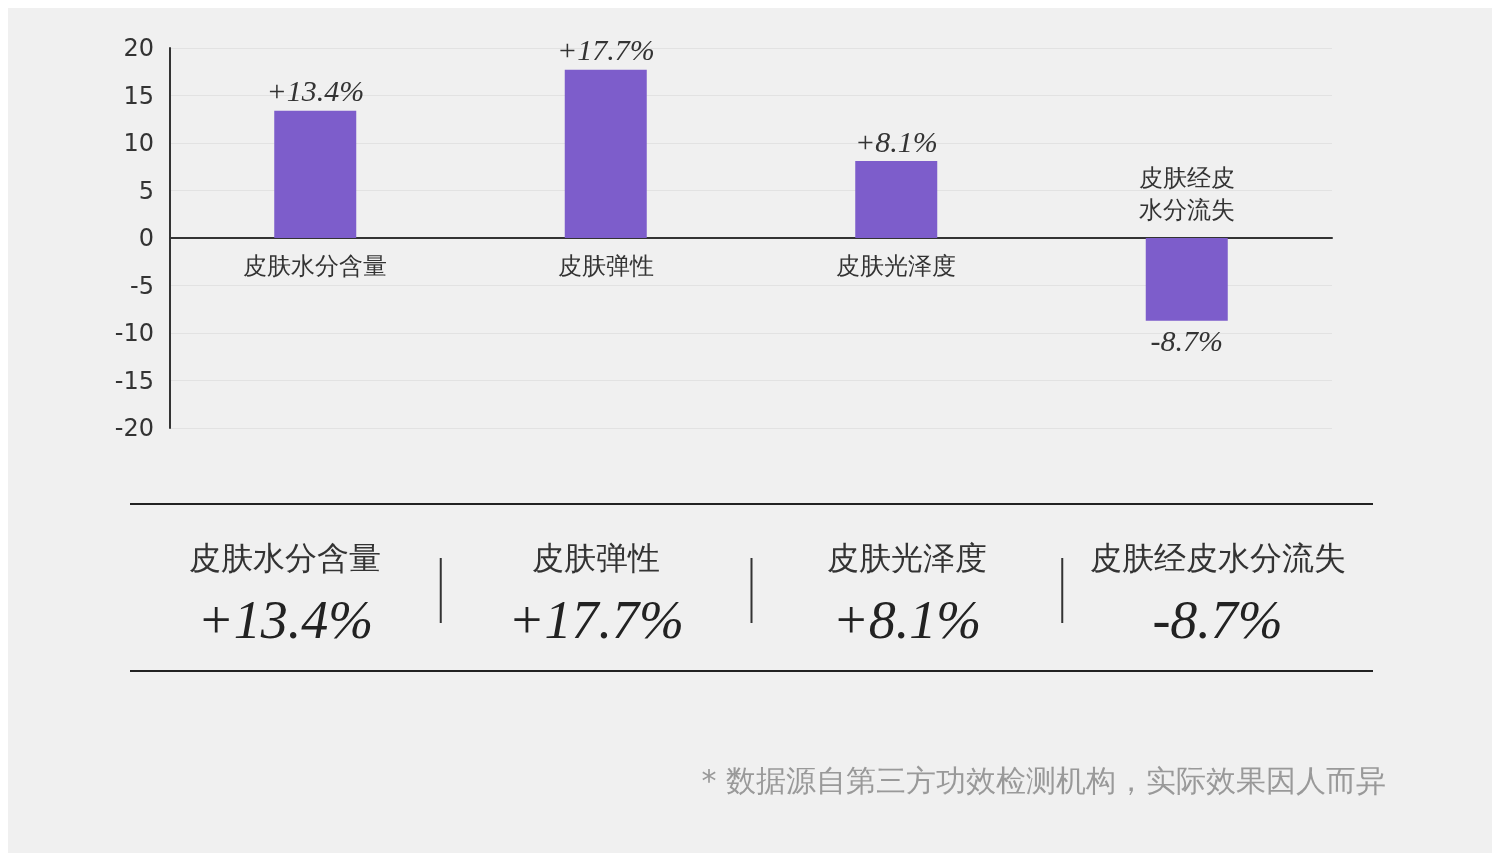 The image size is (1500, 861). What do you see at coordinates (138, 48) in the screenshot?
I see `y-tick-label: 20` at bounding box center [138, 48].